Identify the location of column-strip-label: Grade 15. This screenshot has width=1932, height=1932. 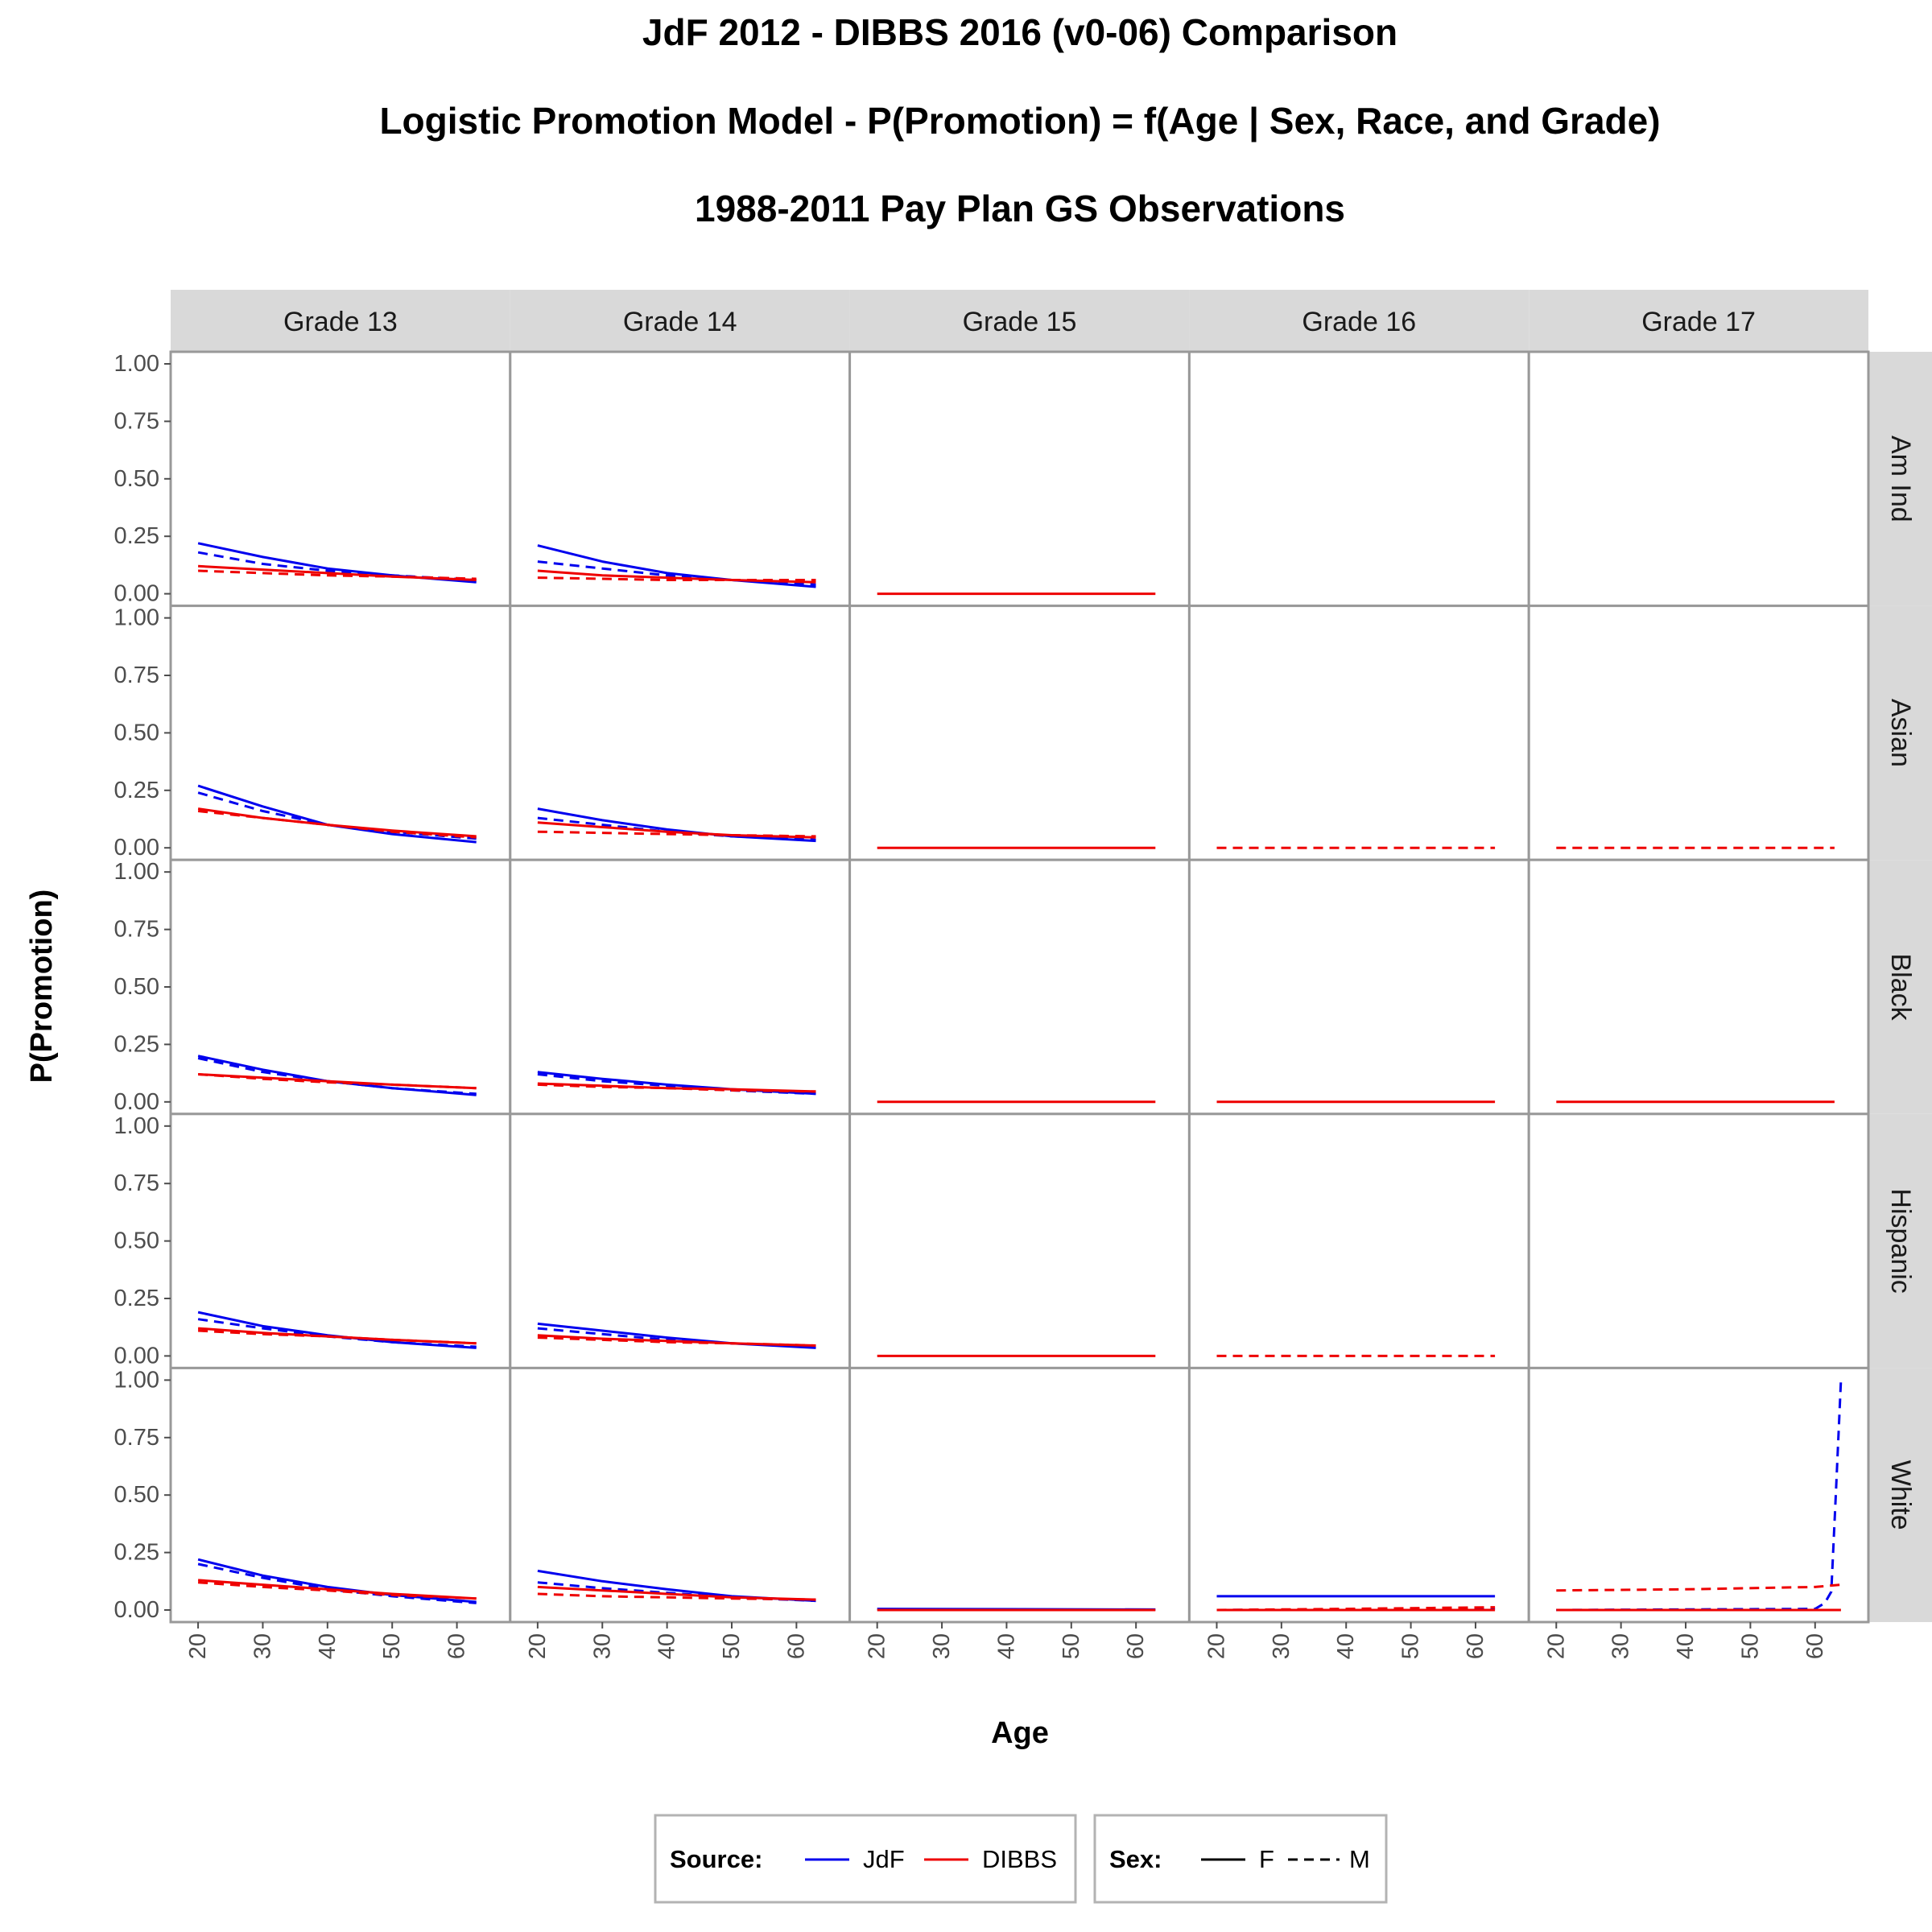
(1020, 322).